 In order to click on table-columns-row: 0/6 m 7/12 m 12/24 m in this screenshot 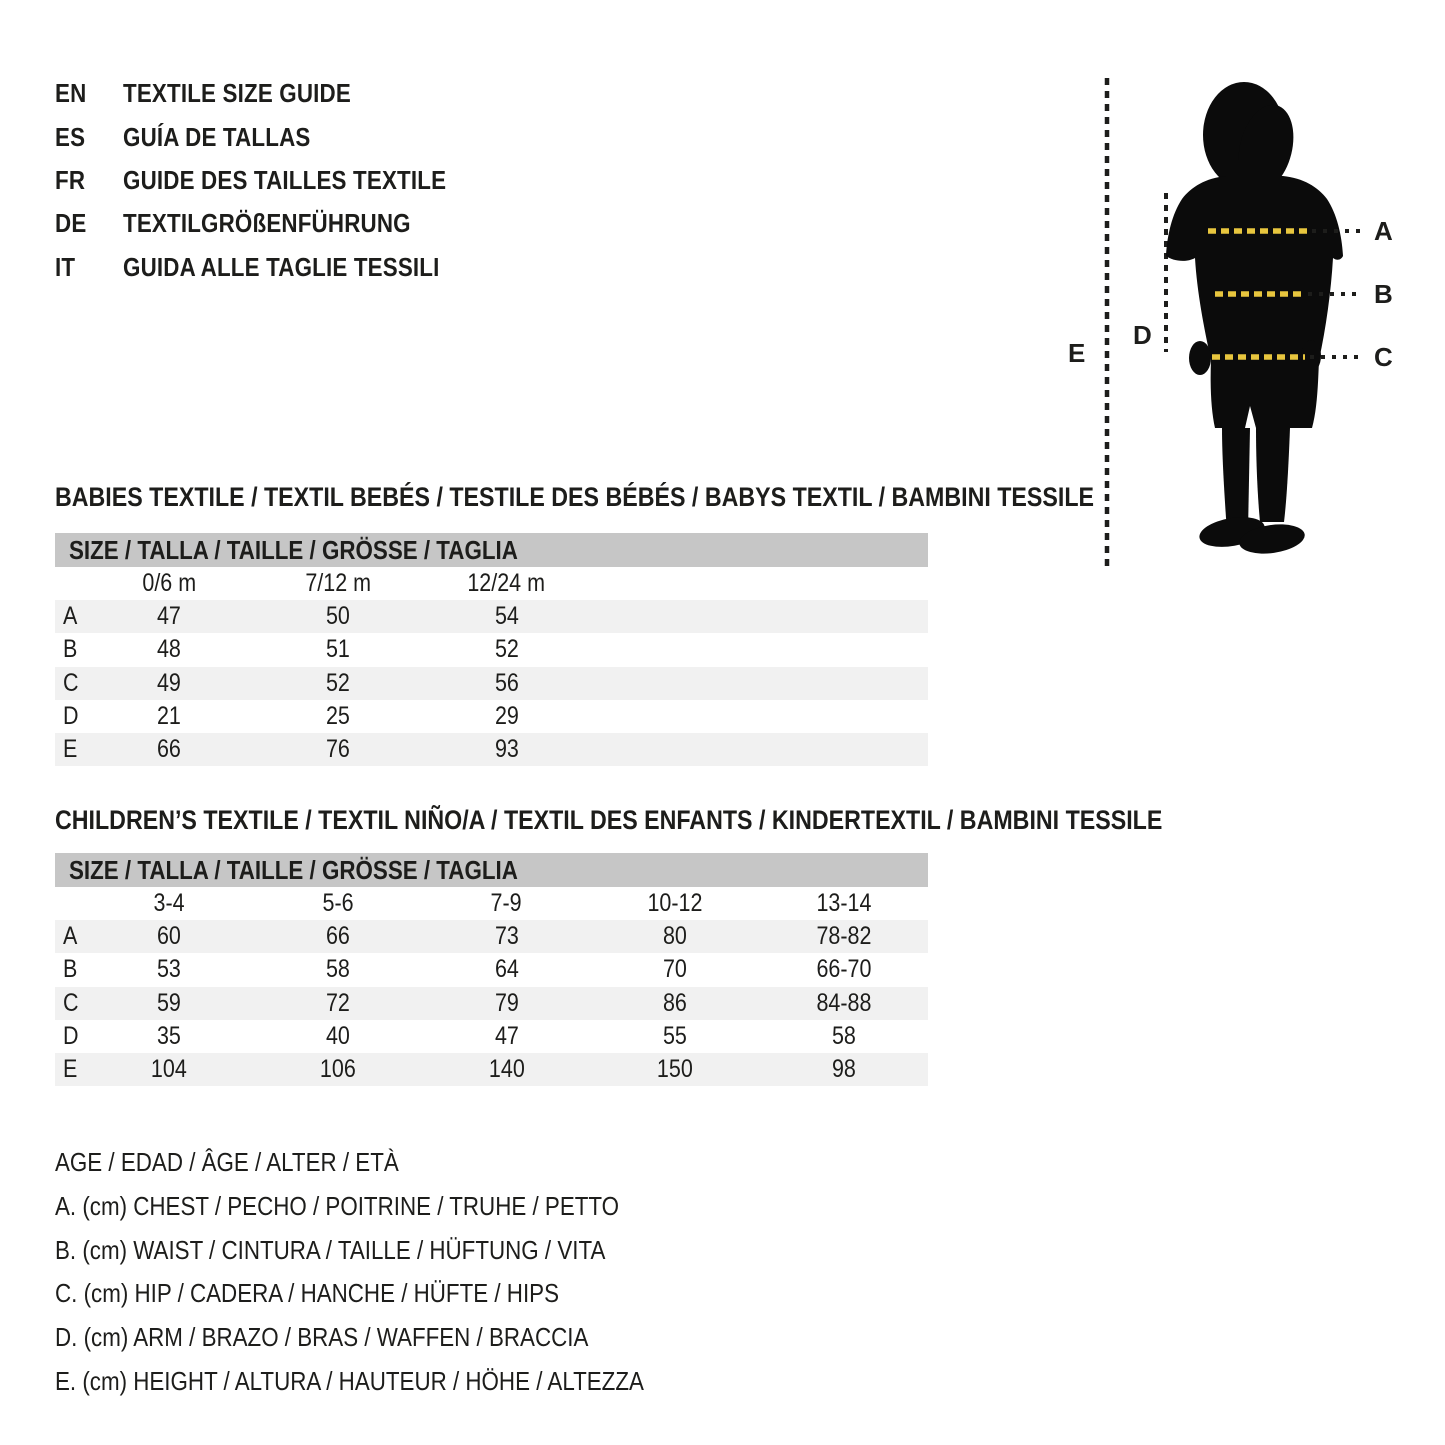, I will do `click(491, 583)`.